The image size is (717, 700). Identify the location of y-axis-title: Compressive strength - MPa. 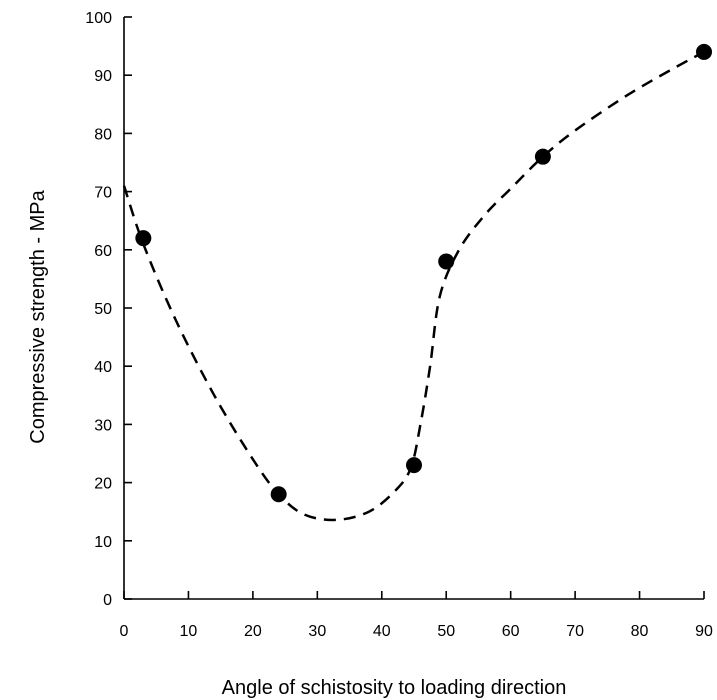
(38, 316).